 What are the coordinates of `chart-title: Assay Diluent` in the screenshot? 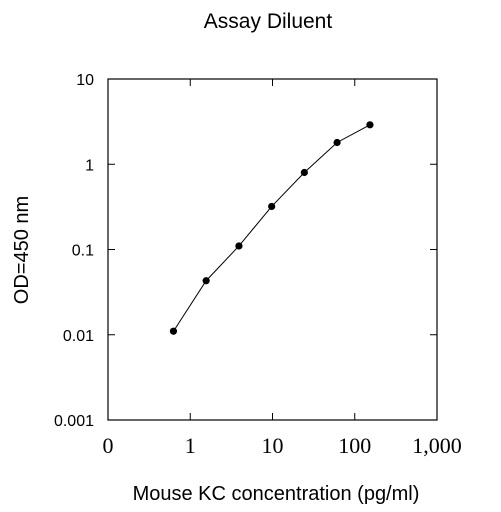 It's located at (268, 21).